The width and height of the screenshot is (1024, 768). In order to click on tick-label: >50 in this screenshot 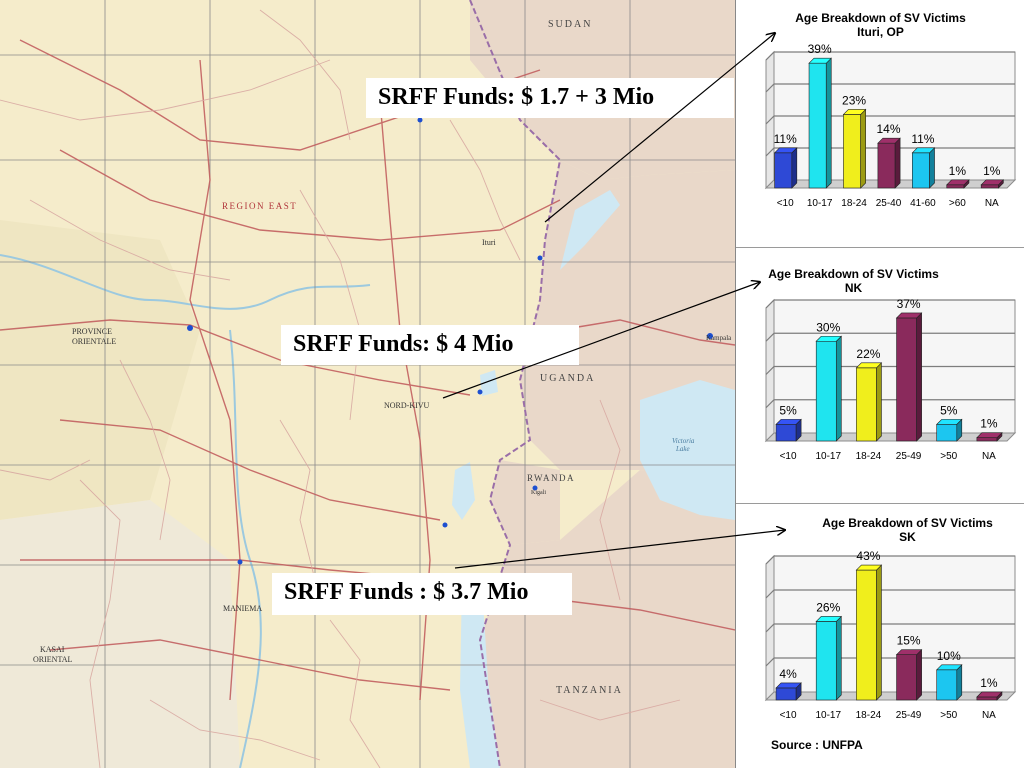, I will do `click(948, 456)`.